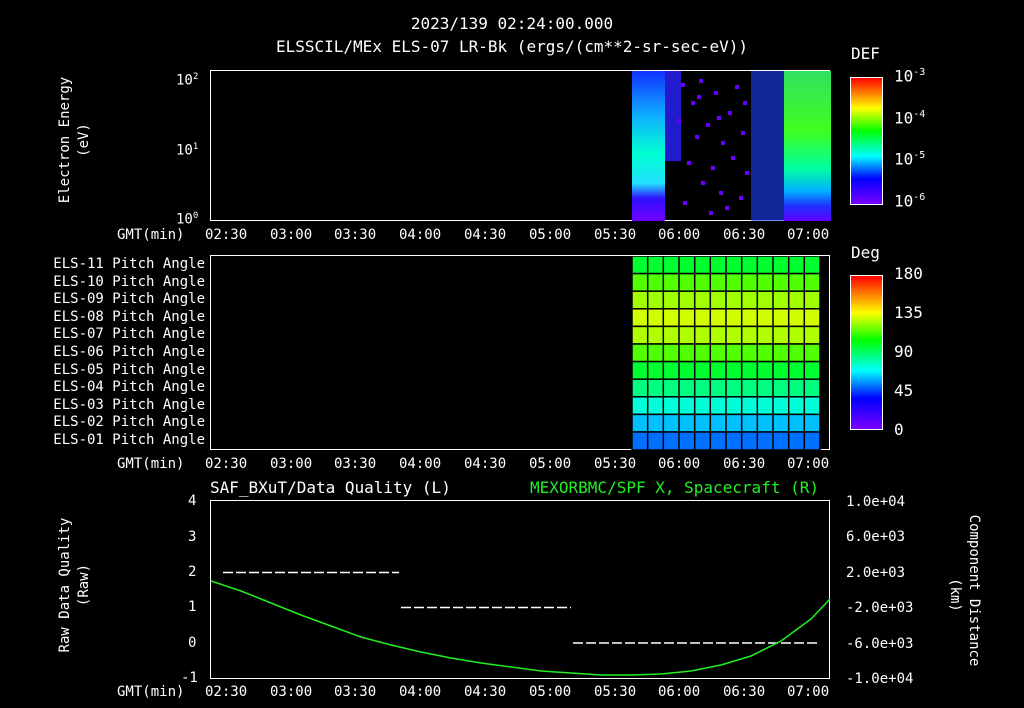 The image size is (1024, 708). Describe the element at coordinates (189, 678) in the screenshot. I see `quality-ytick: -1` at that location.